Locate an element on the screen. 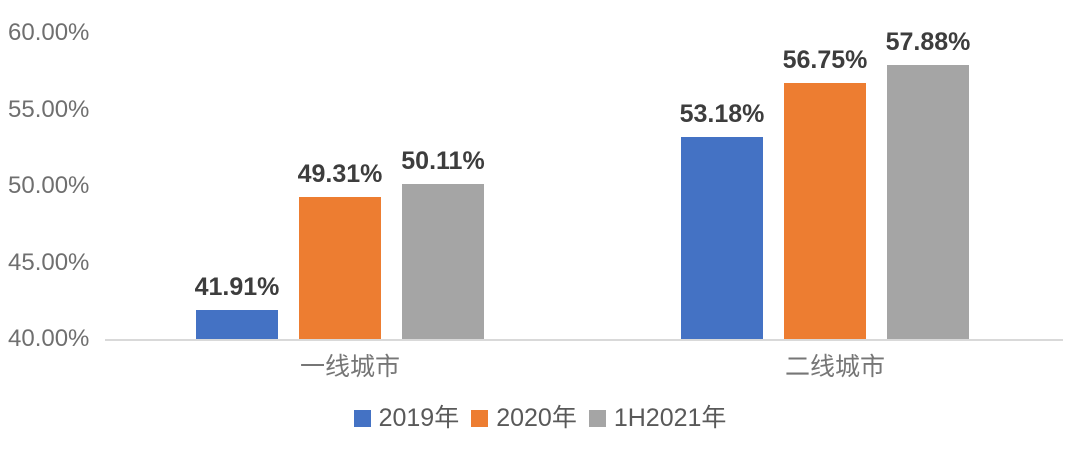 Image resolution: width=1080 pixels, height=452 pixels. bar-value-label: 53.18% is located at coordinates (722, 114).